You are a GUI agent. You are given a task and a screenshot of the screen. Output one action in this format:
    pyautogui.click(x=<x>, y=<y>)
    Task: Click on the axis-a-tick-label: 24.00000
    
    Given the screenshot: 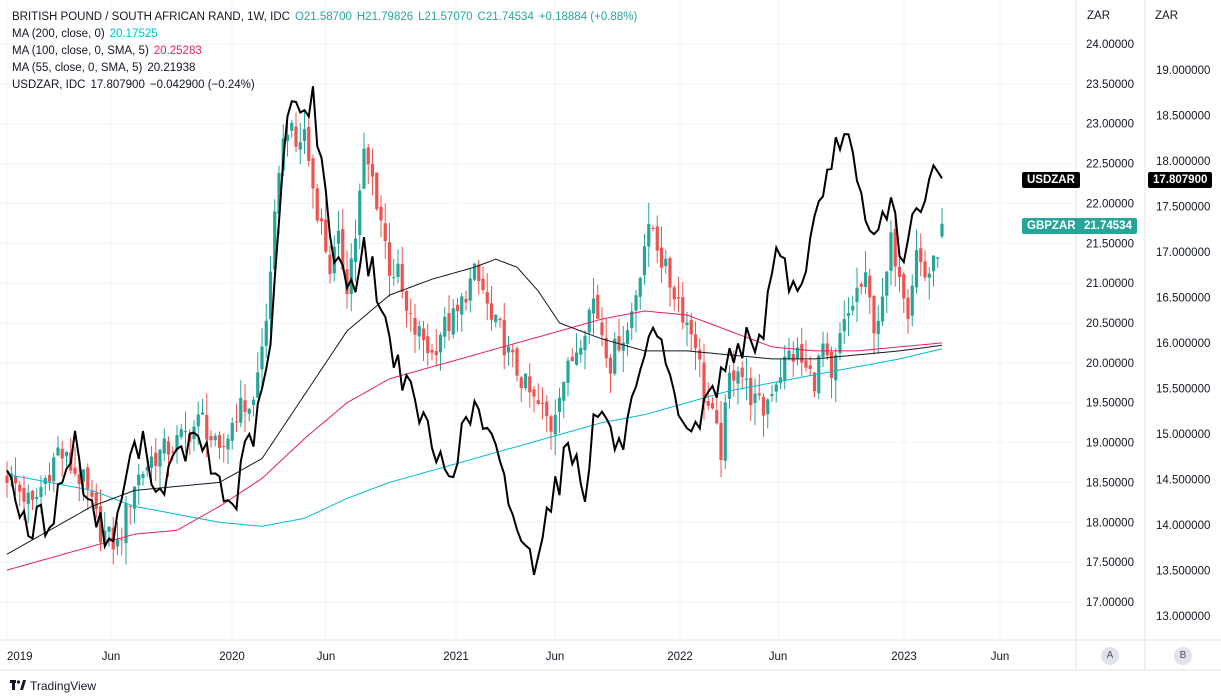 What is the action you would take?
    pyautogui.click(x=1110, y=45)
    